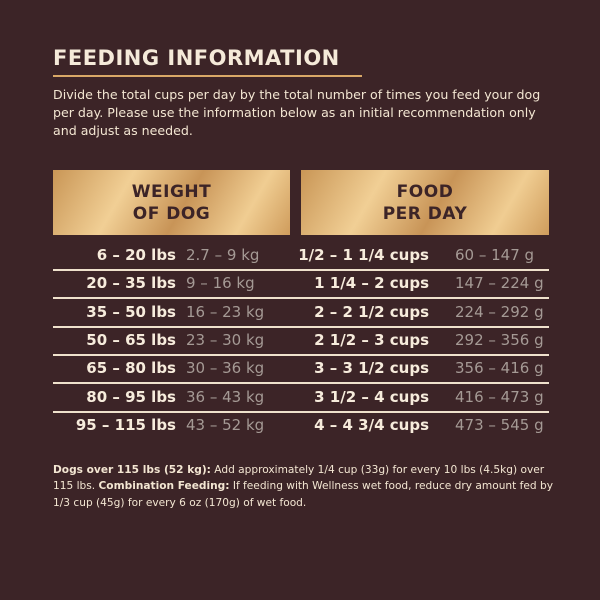 Image resolution: width=600 pixels, height=600 pixels. I want to click on weight-lbs: 80 – 95 lbs, so click(131, 396).